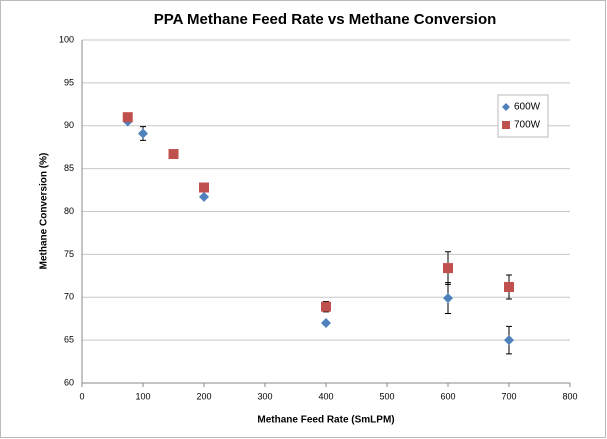  I want to click on x-tick-label: 0, so click(81, 396).